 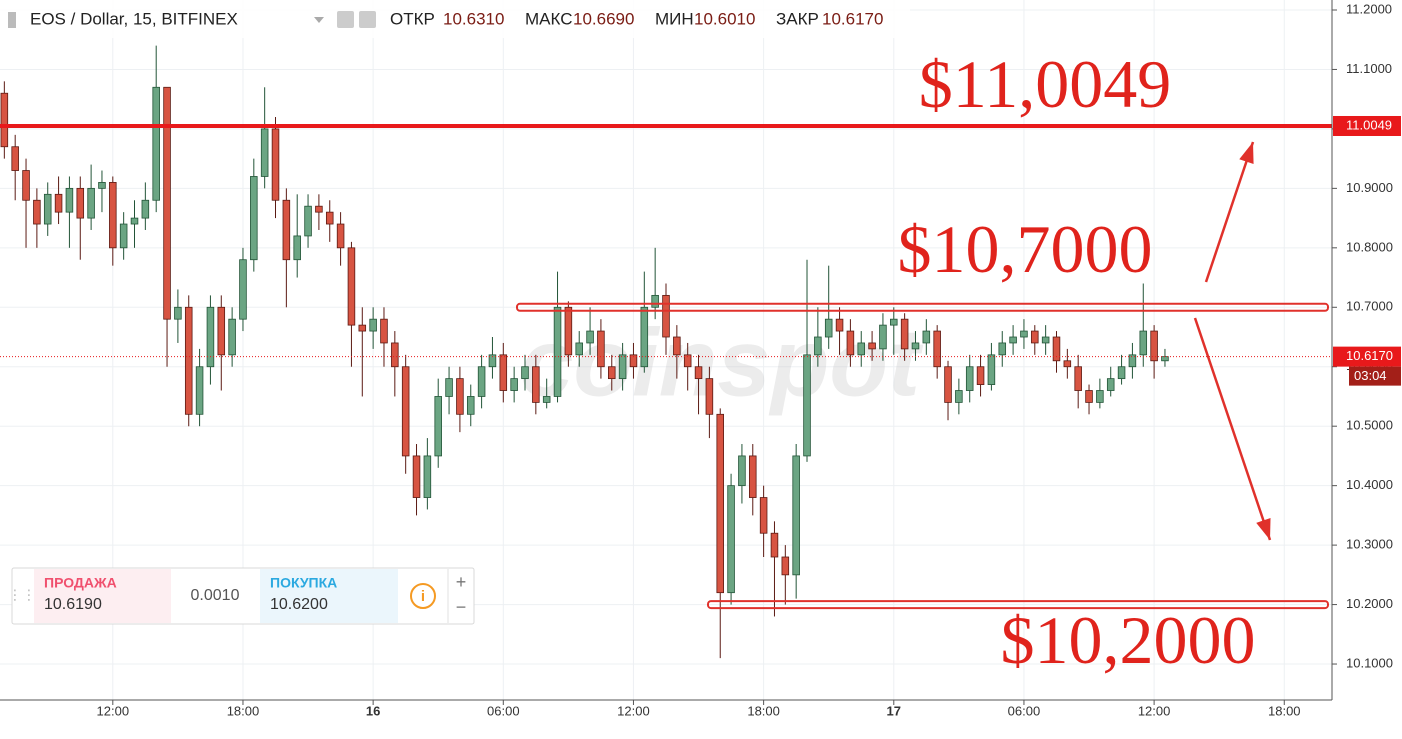 I want to click on timer-label: 03:04, so click(x=1370, y=375).